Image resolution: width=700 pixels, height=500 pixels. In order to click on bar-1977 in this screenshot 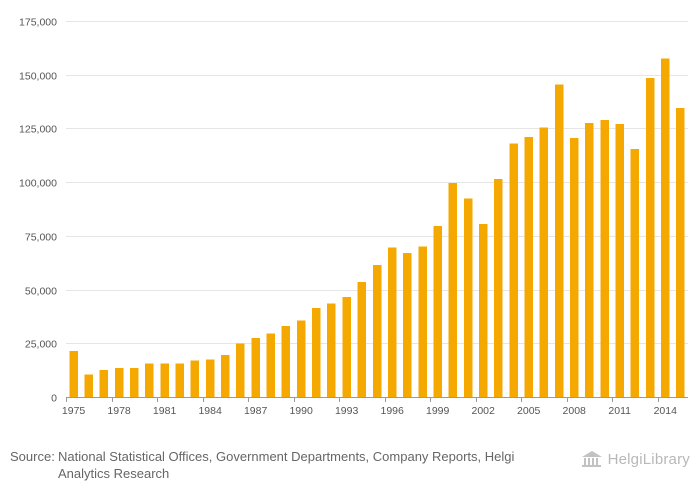, I will do `click(104, 383)`.